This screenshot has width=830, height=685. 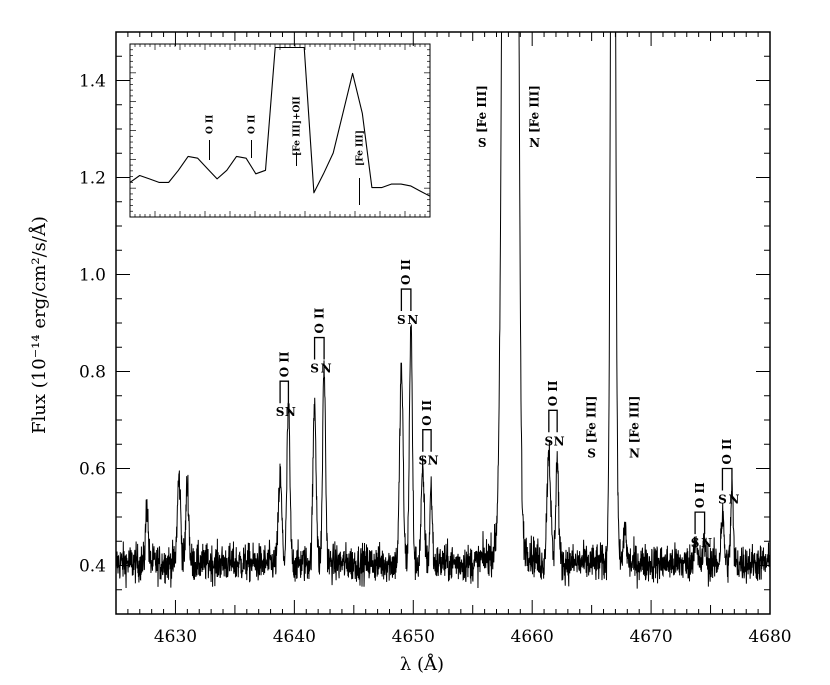 I want to click on y-tick-label: 0.4, so click(x=92, y=567).